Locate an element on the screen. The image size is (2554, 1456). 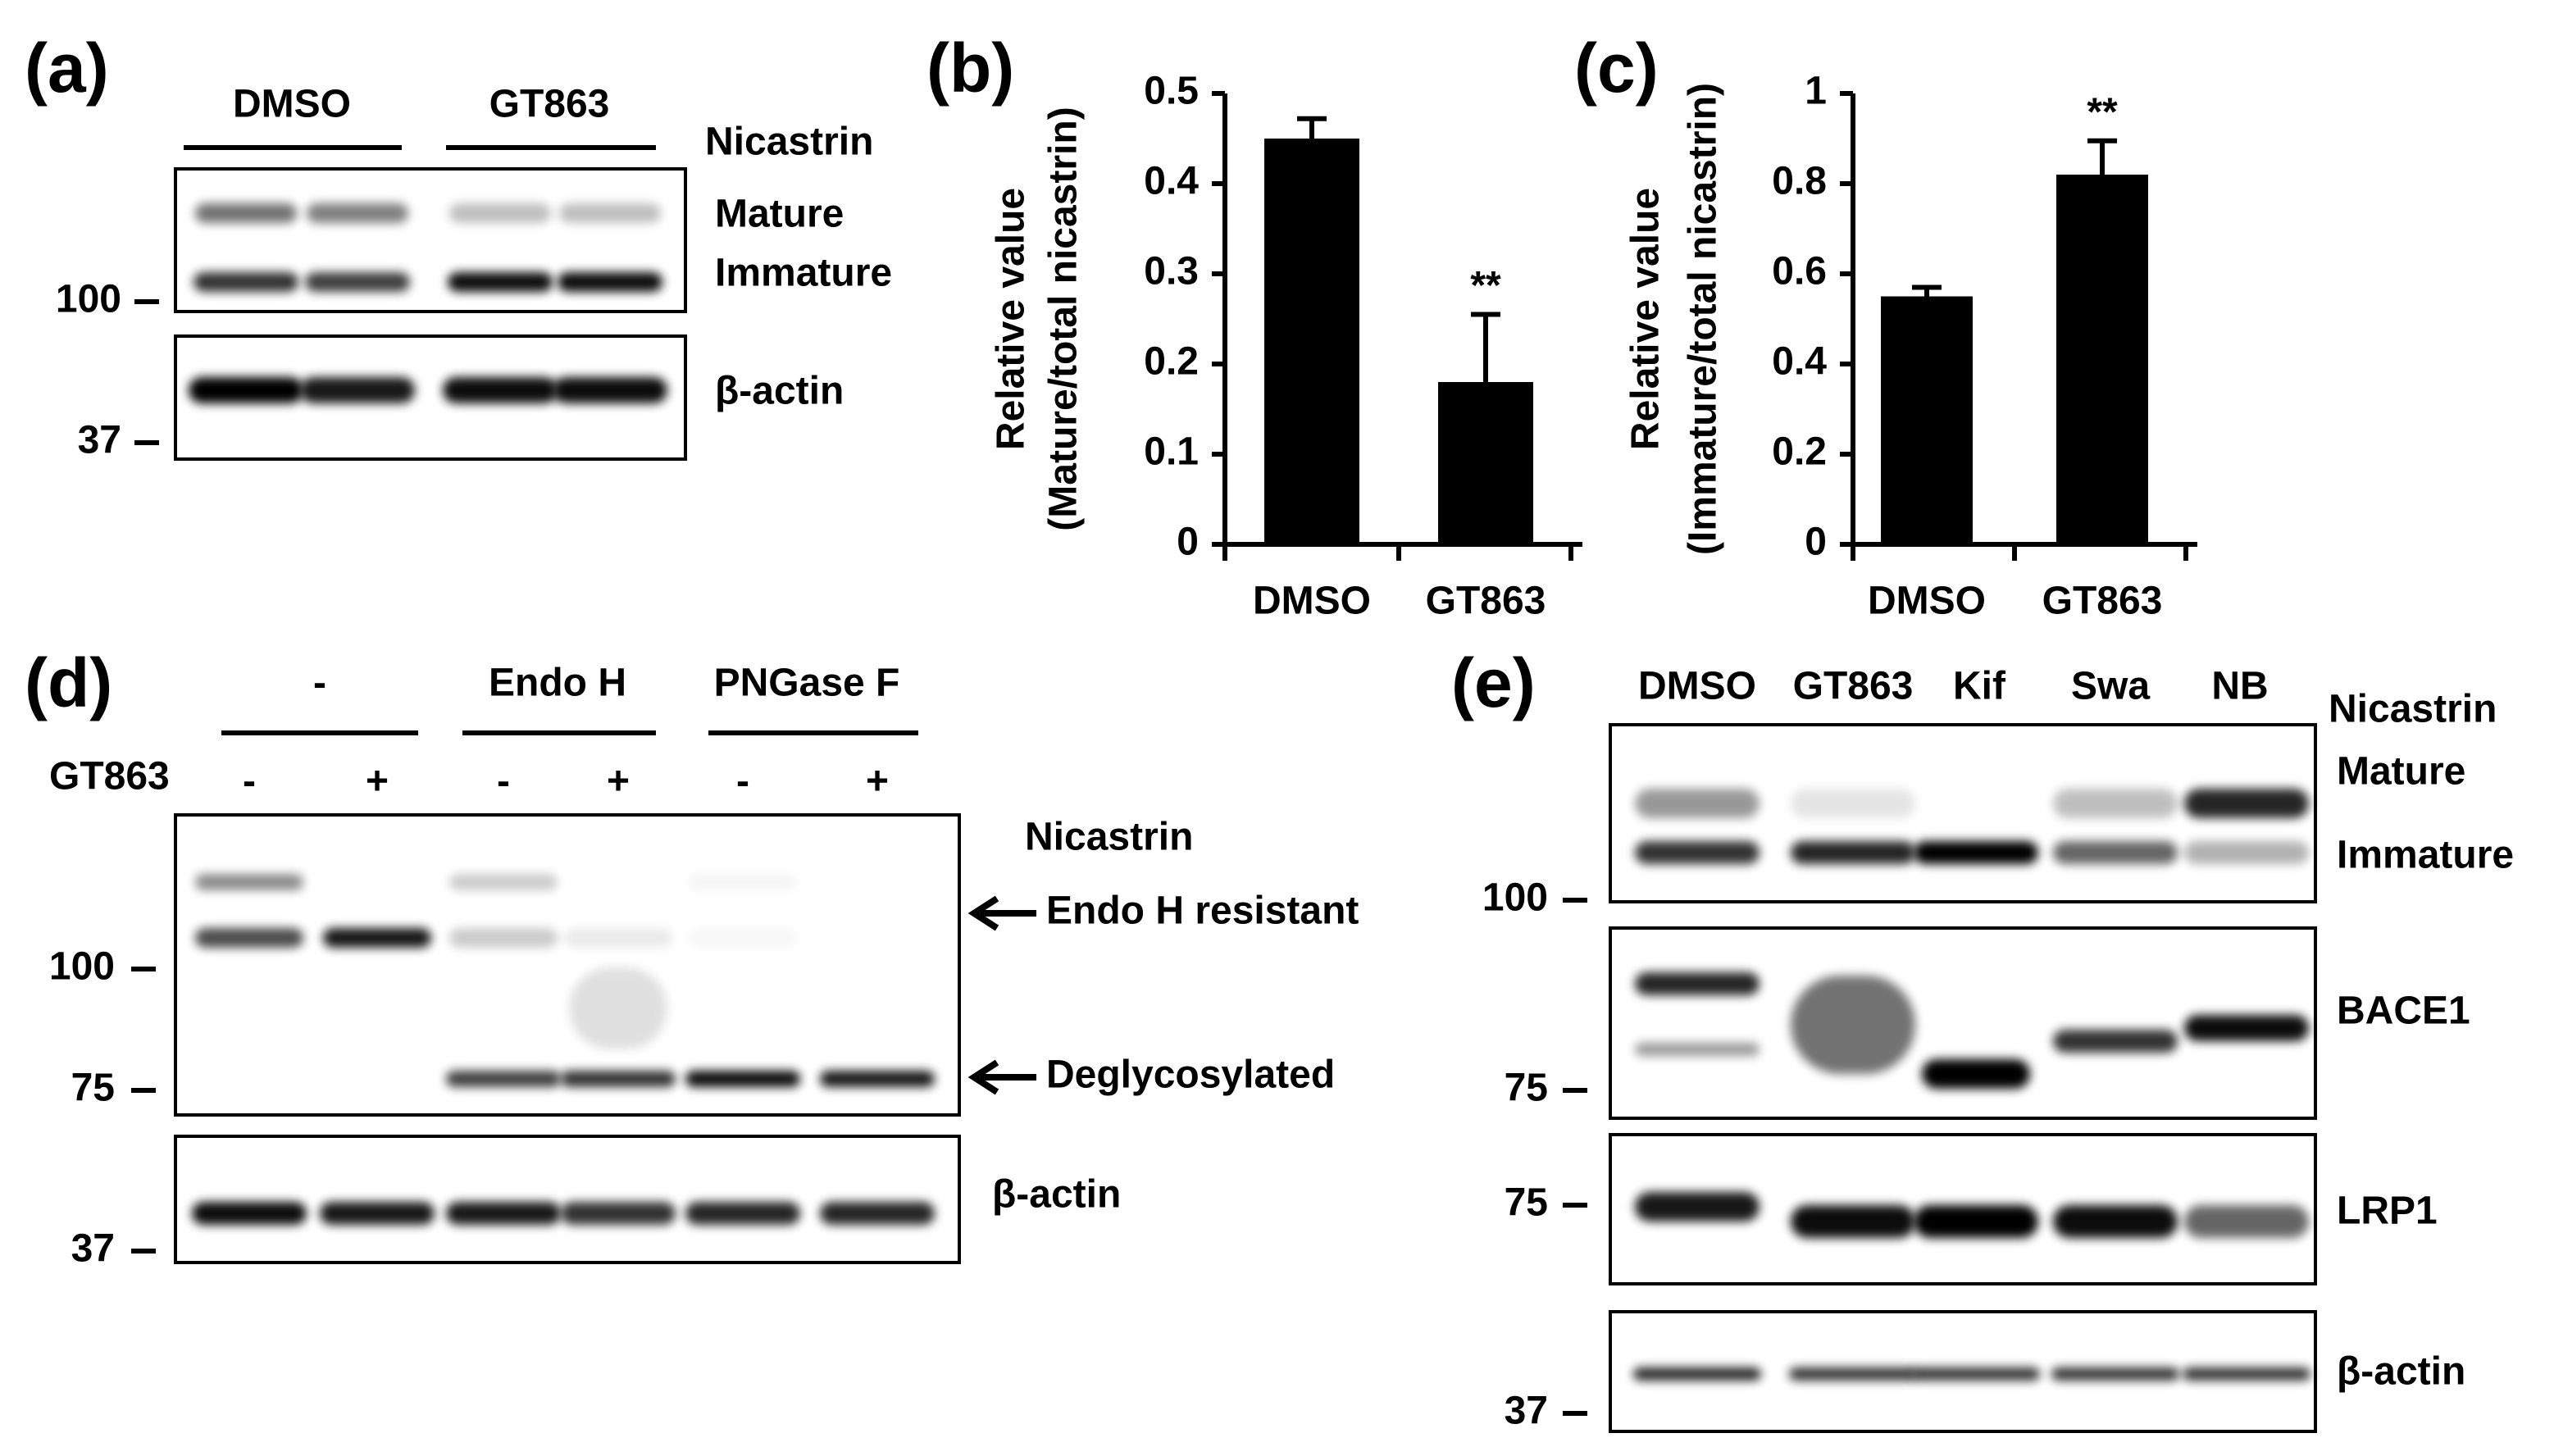
x-tick-label: GT863 is located at coordinates (2102, 601).